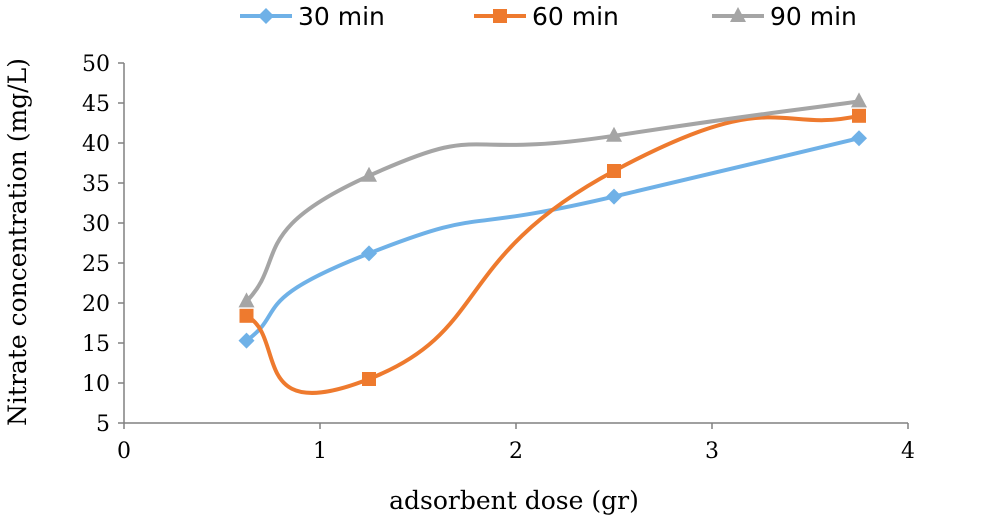  Describe the element at coordinates (96, 144) in the screenshot. I see `y-tick-label: 40` at that location.